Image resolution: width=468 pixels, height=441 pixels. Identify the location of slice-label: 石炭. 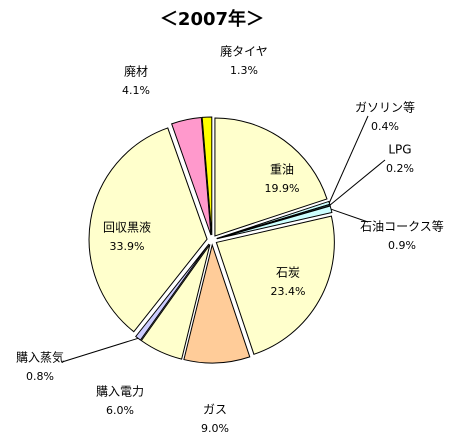
(288, 273).